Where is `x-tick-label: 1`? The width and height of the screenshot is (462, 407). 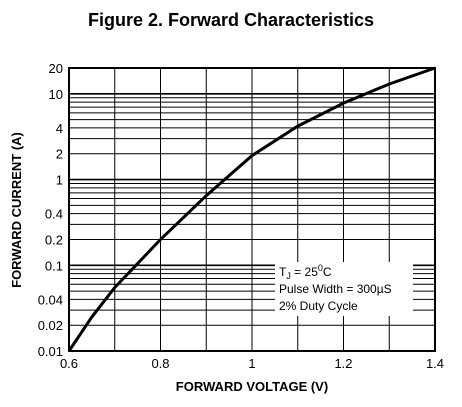
x-tick-label: 1 is located at coordinates (251, 363).